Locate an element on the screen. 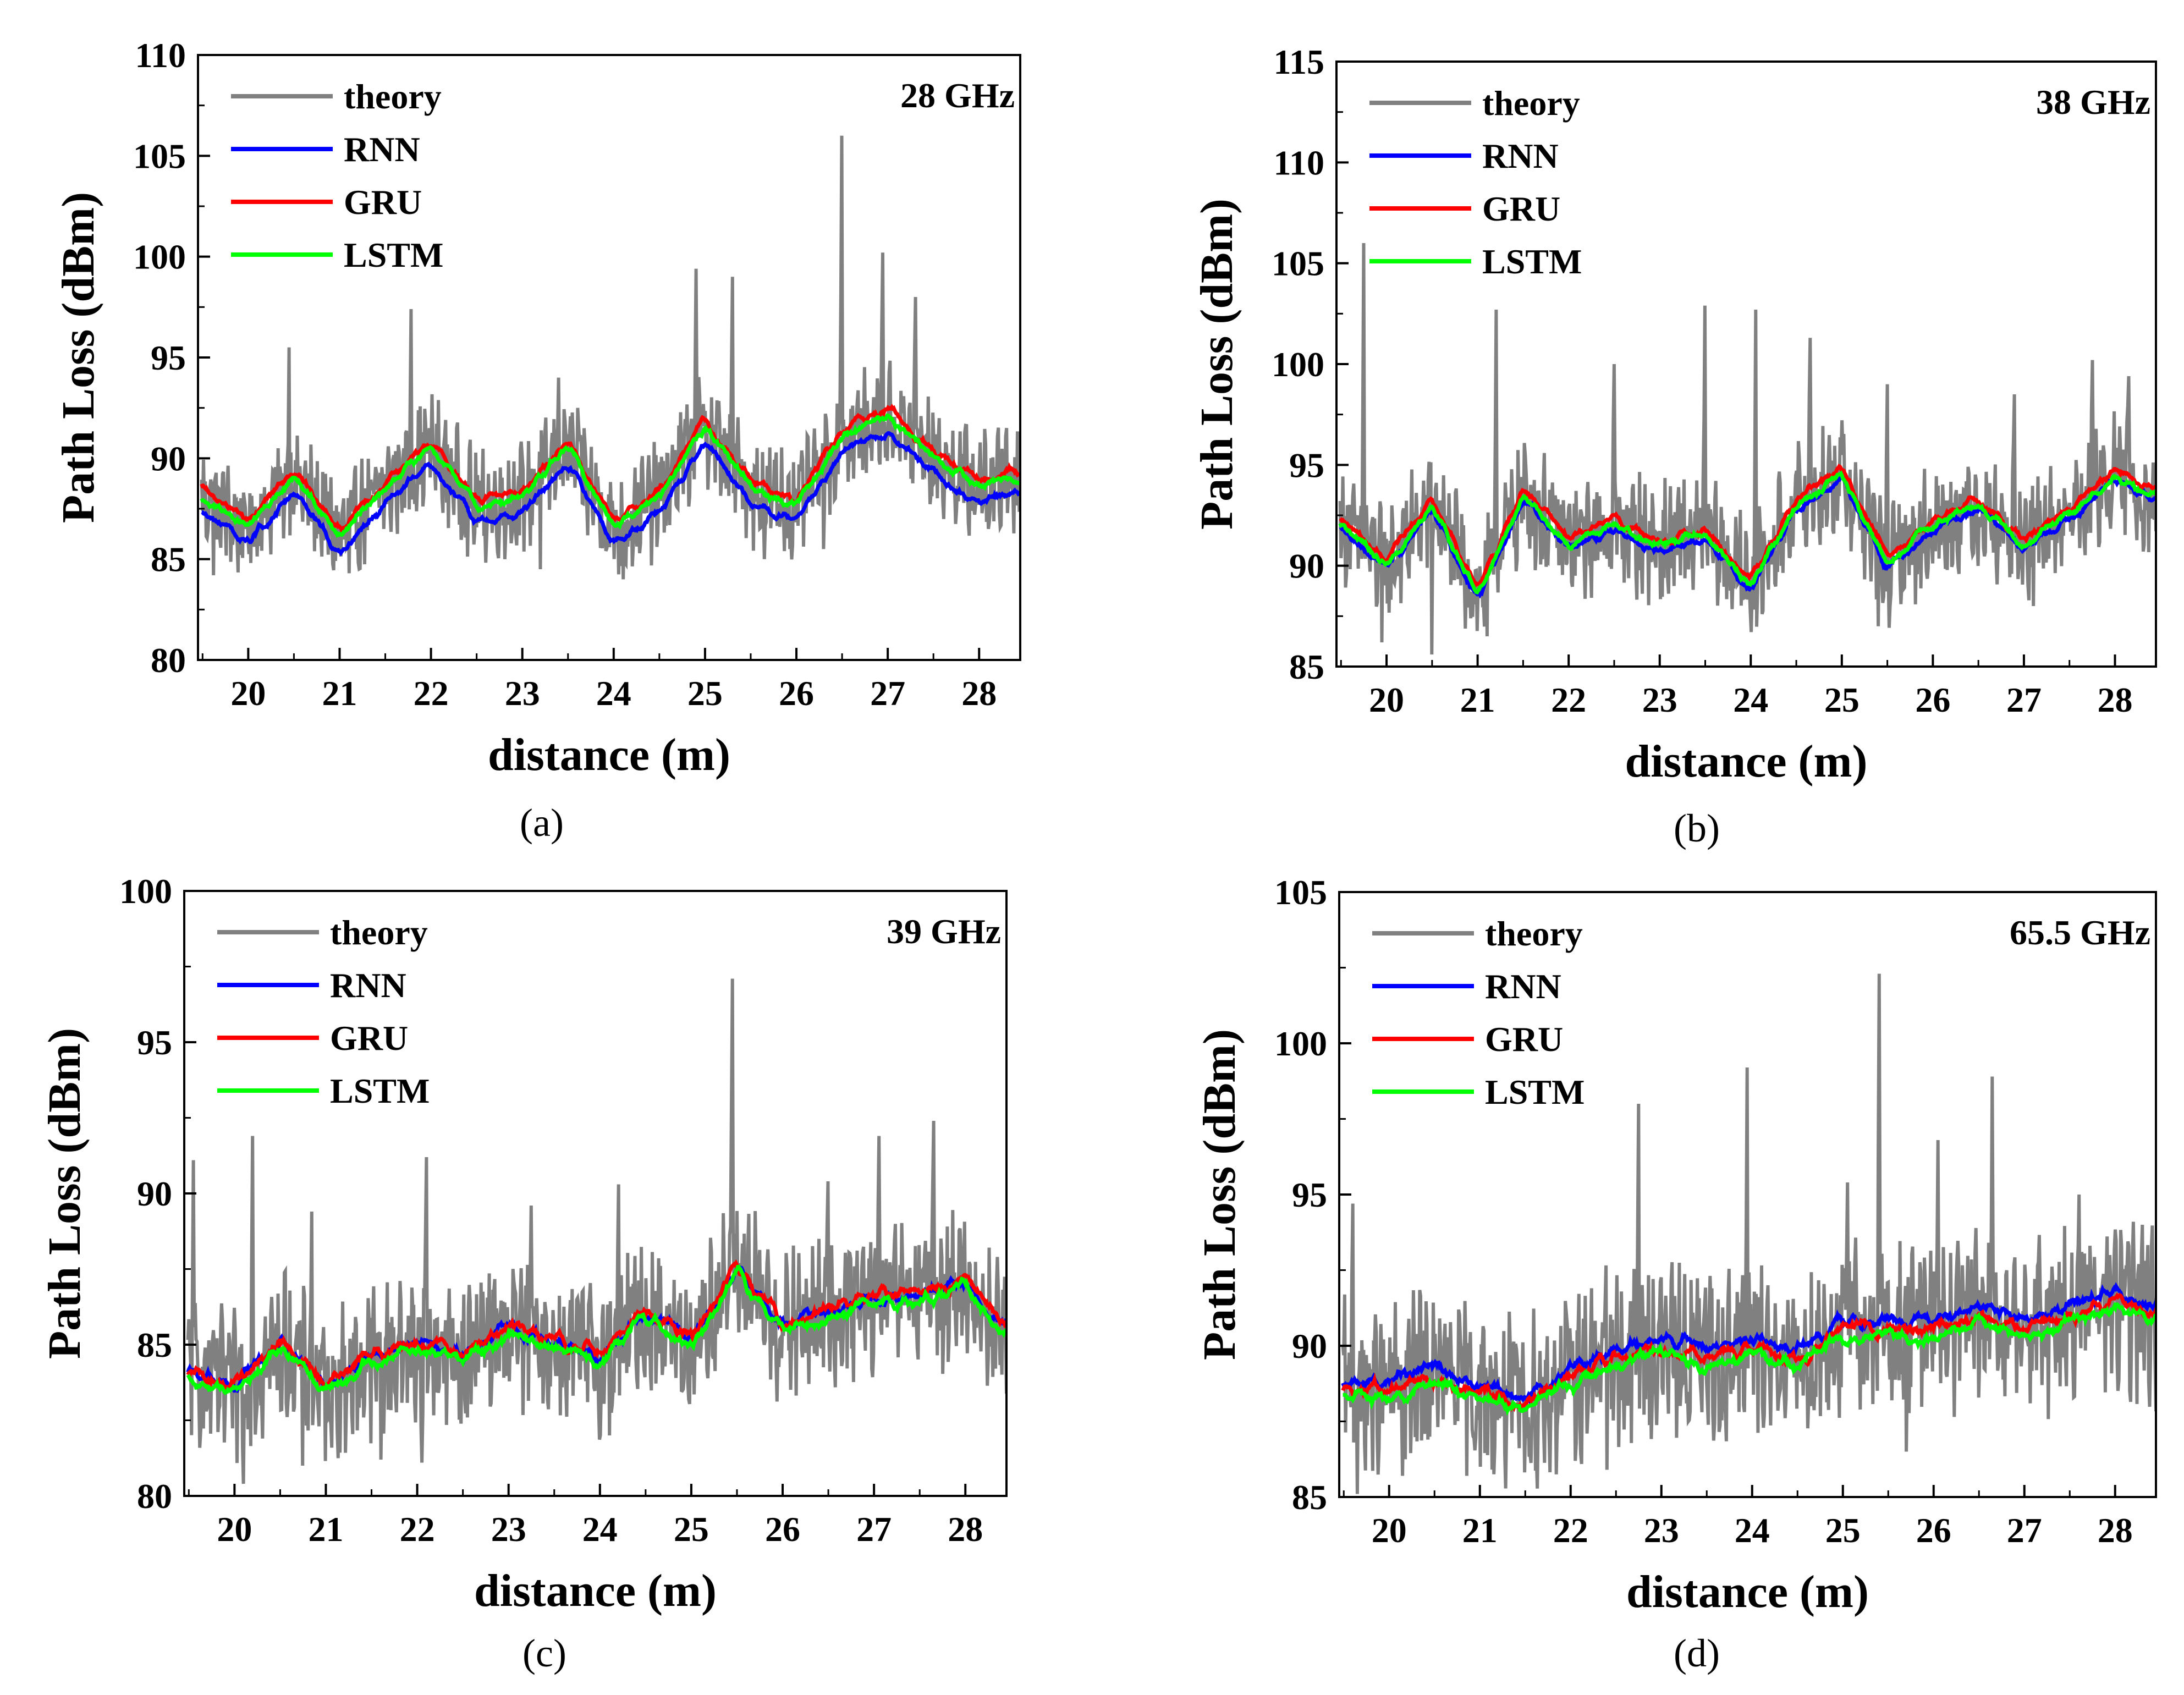 This screenshot has height=1695, width=2184. frequency-label: 38 GHz is located at coordinates (2093, 102).